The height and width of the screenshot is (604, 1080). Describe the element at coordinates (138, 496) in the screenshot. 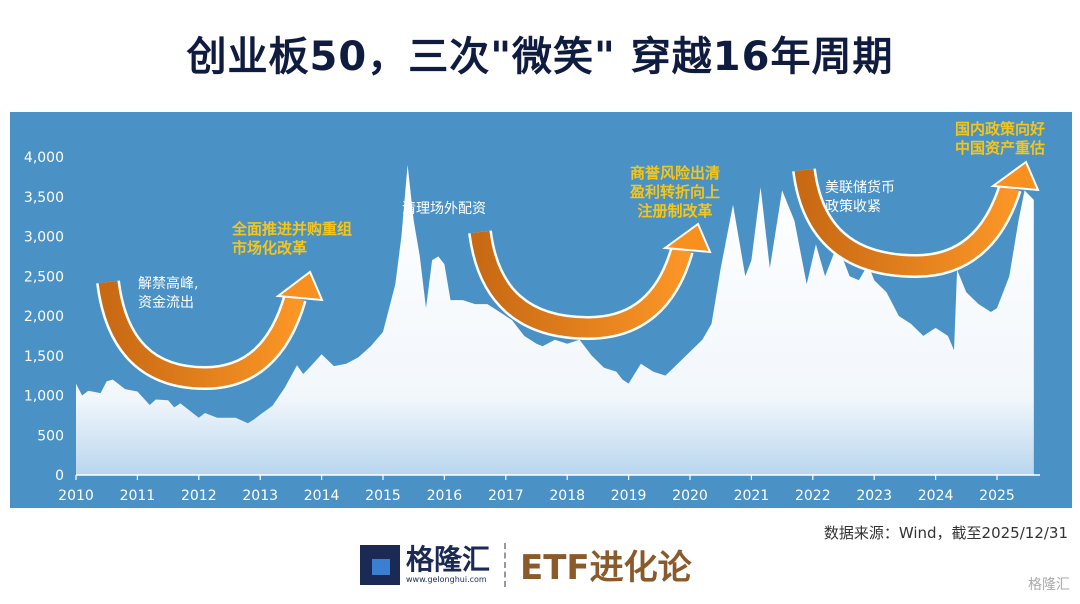

I see `x-tick-label: 2011` at that location.